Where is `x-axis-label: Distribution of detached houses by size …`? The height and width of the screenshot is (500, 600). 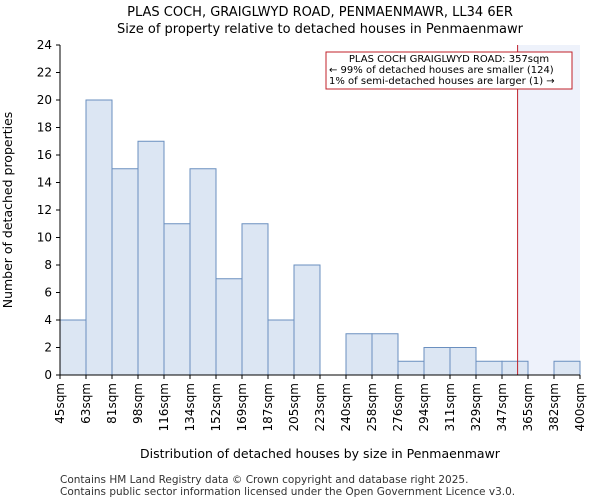 x-axis-label: Distribution of detached houses by size … is located at coordinates (320, 453).